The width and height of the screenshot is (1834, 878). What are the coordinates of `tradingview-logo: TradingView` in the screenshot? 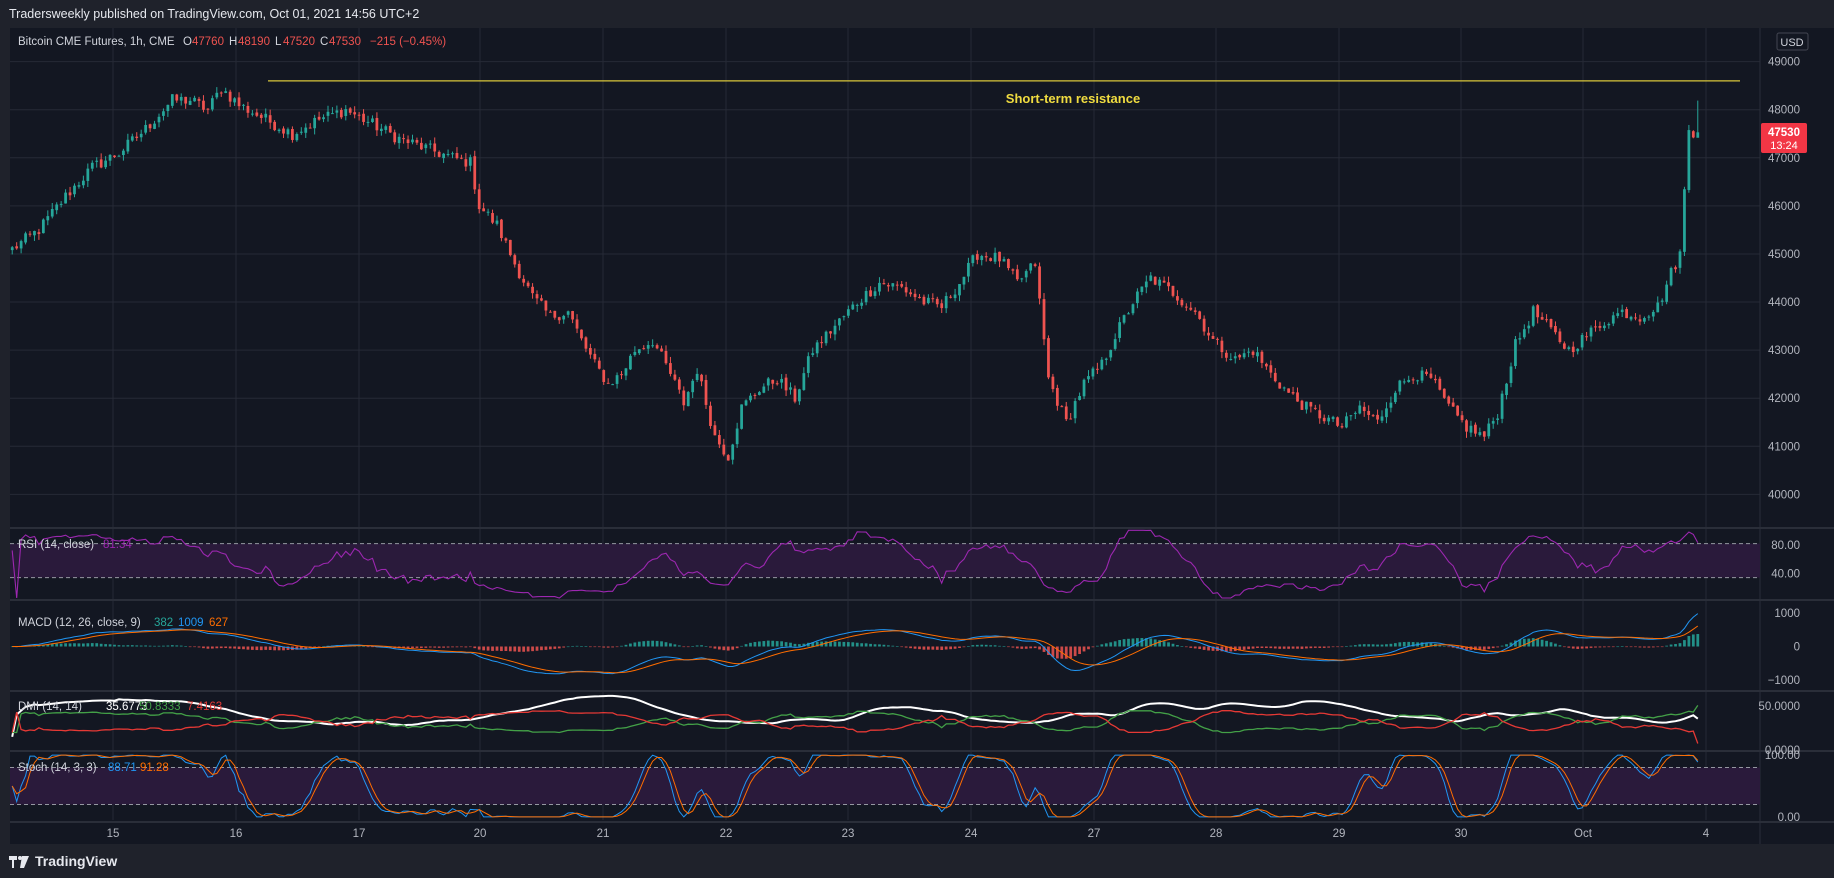 It's located at (63, 861).